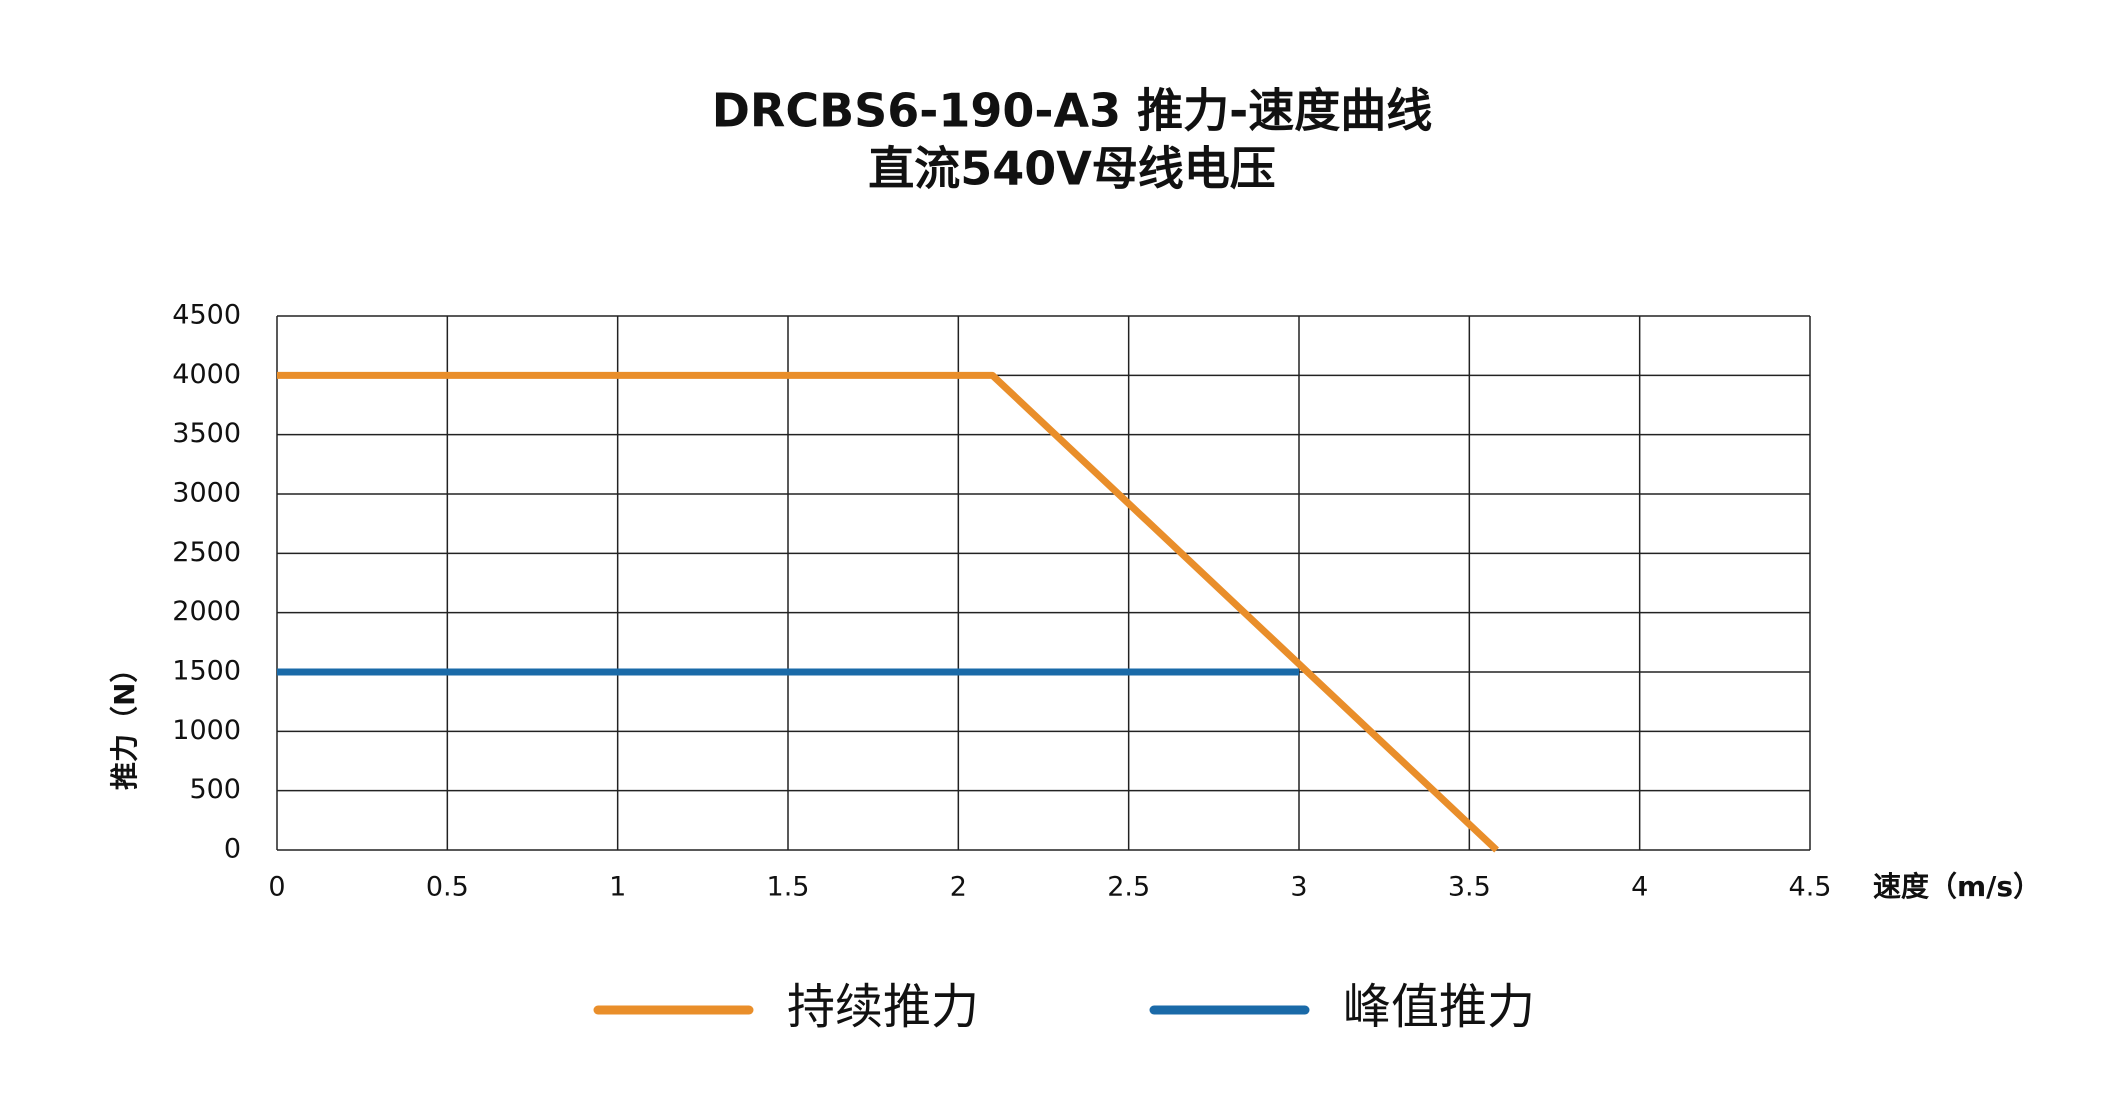  Describe the element at coordinates (883, 1007) in the screenshot. I see `legend-label: 持续推力` at that location.